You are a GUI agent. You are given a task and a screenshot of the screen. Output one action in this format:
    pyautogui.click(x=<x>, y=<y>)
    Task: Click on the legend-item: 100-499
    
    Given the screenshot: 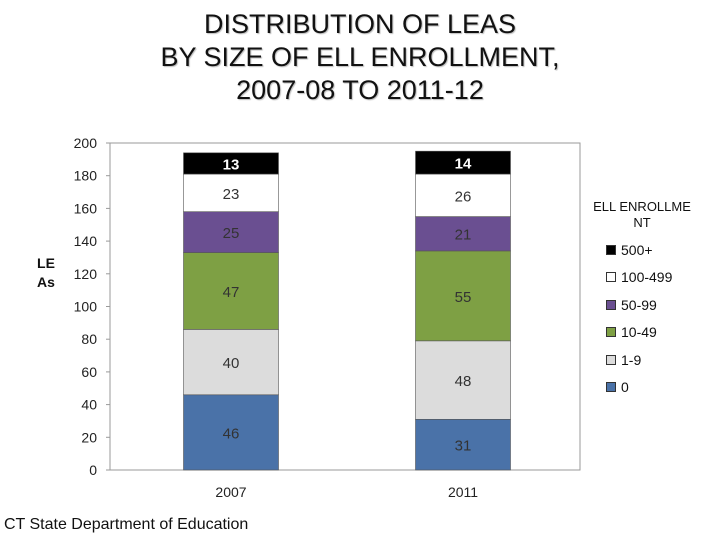 What is the action you would take?
    pyautogui.click(x=639, y=278)
    